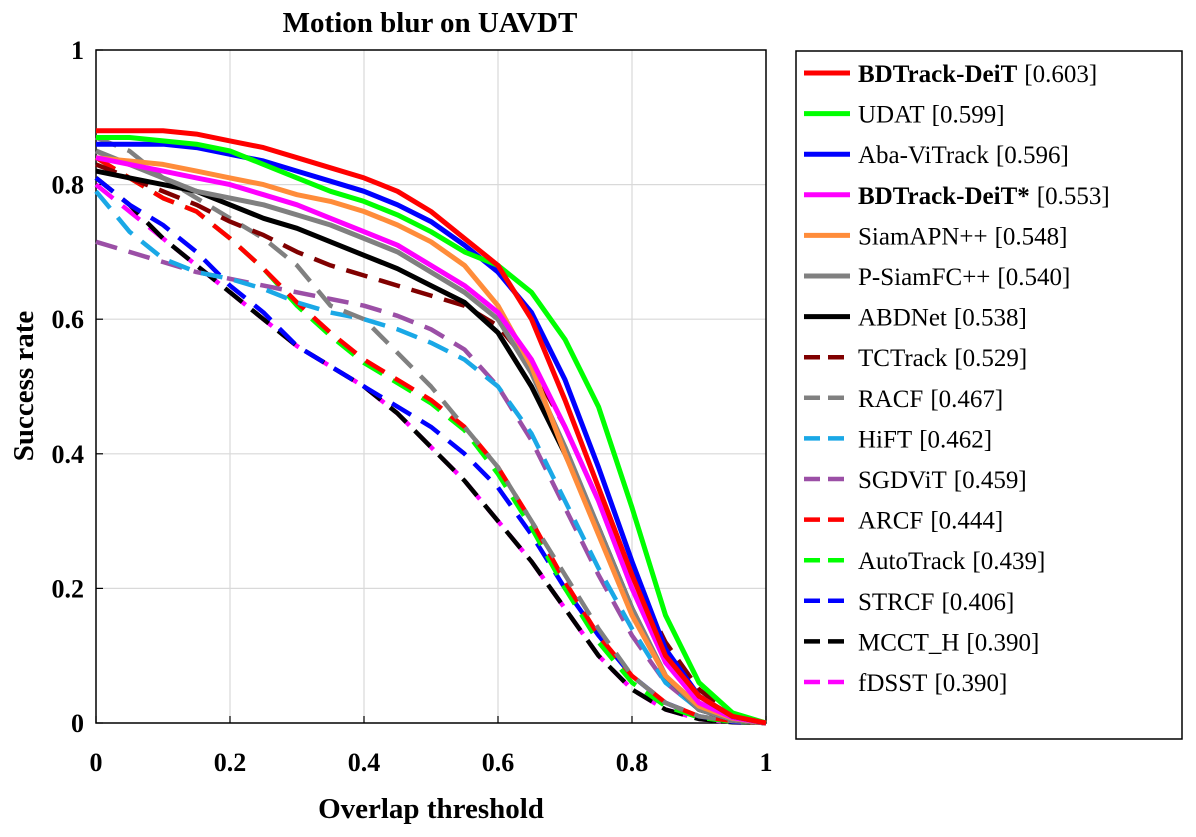 This screenshot has height=837, width=1196. Describe the element at coordinates (902, 480) in the screenshot. I see `legend-name: SGDViT` at that location.